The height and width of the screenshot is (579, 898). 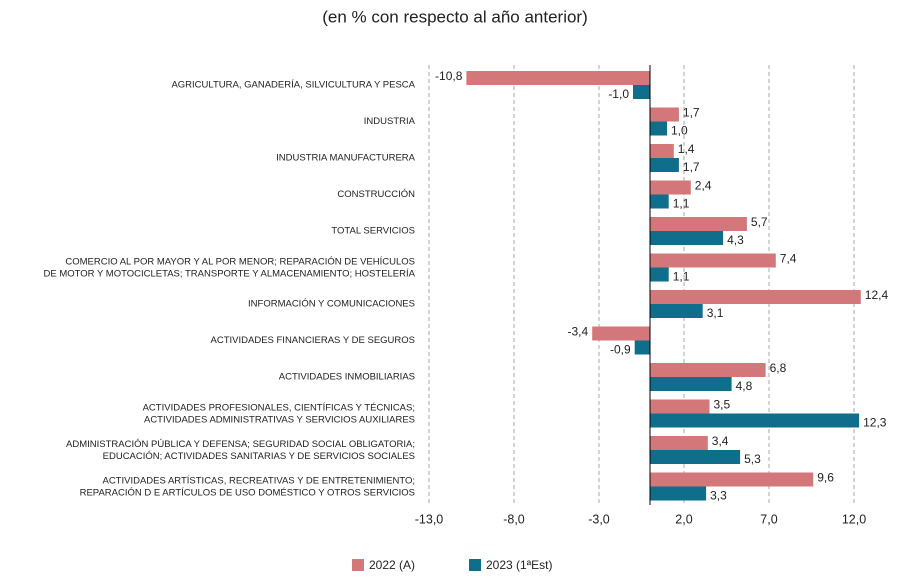 What do you see at coordinates (620, 350) in the screenshot?
I see `value-label: -0,9` at bounding box center [620, 350].